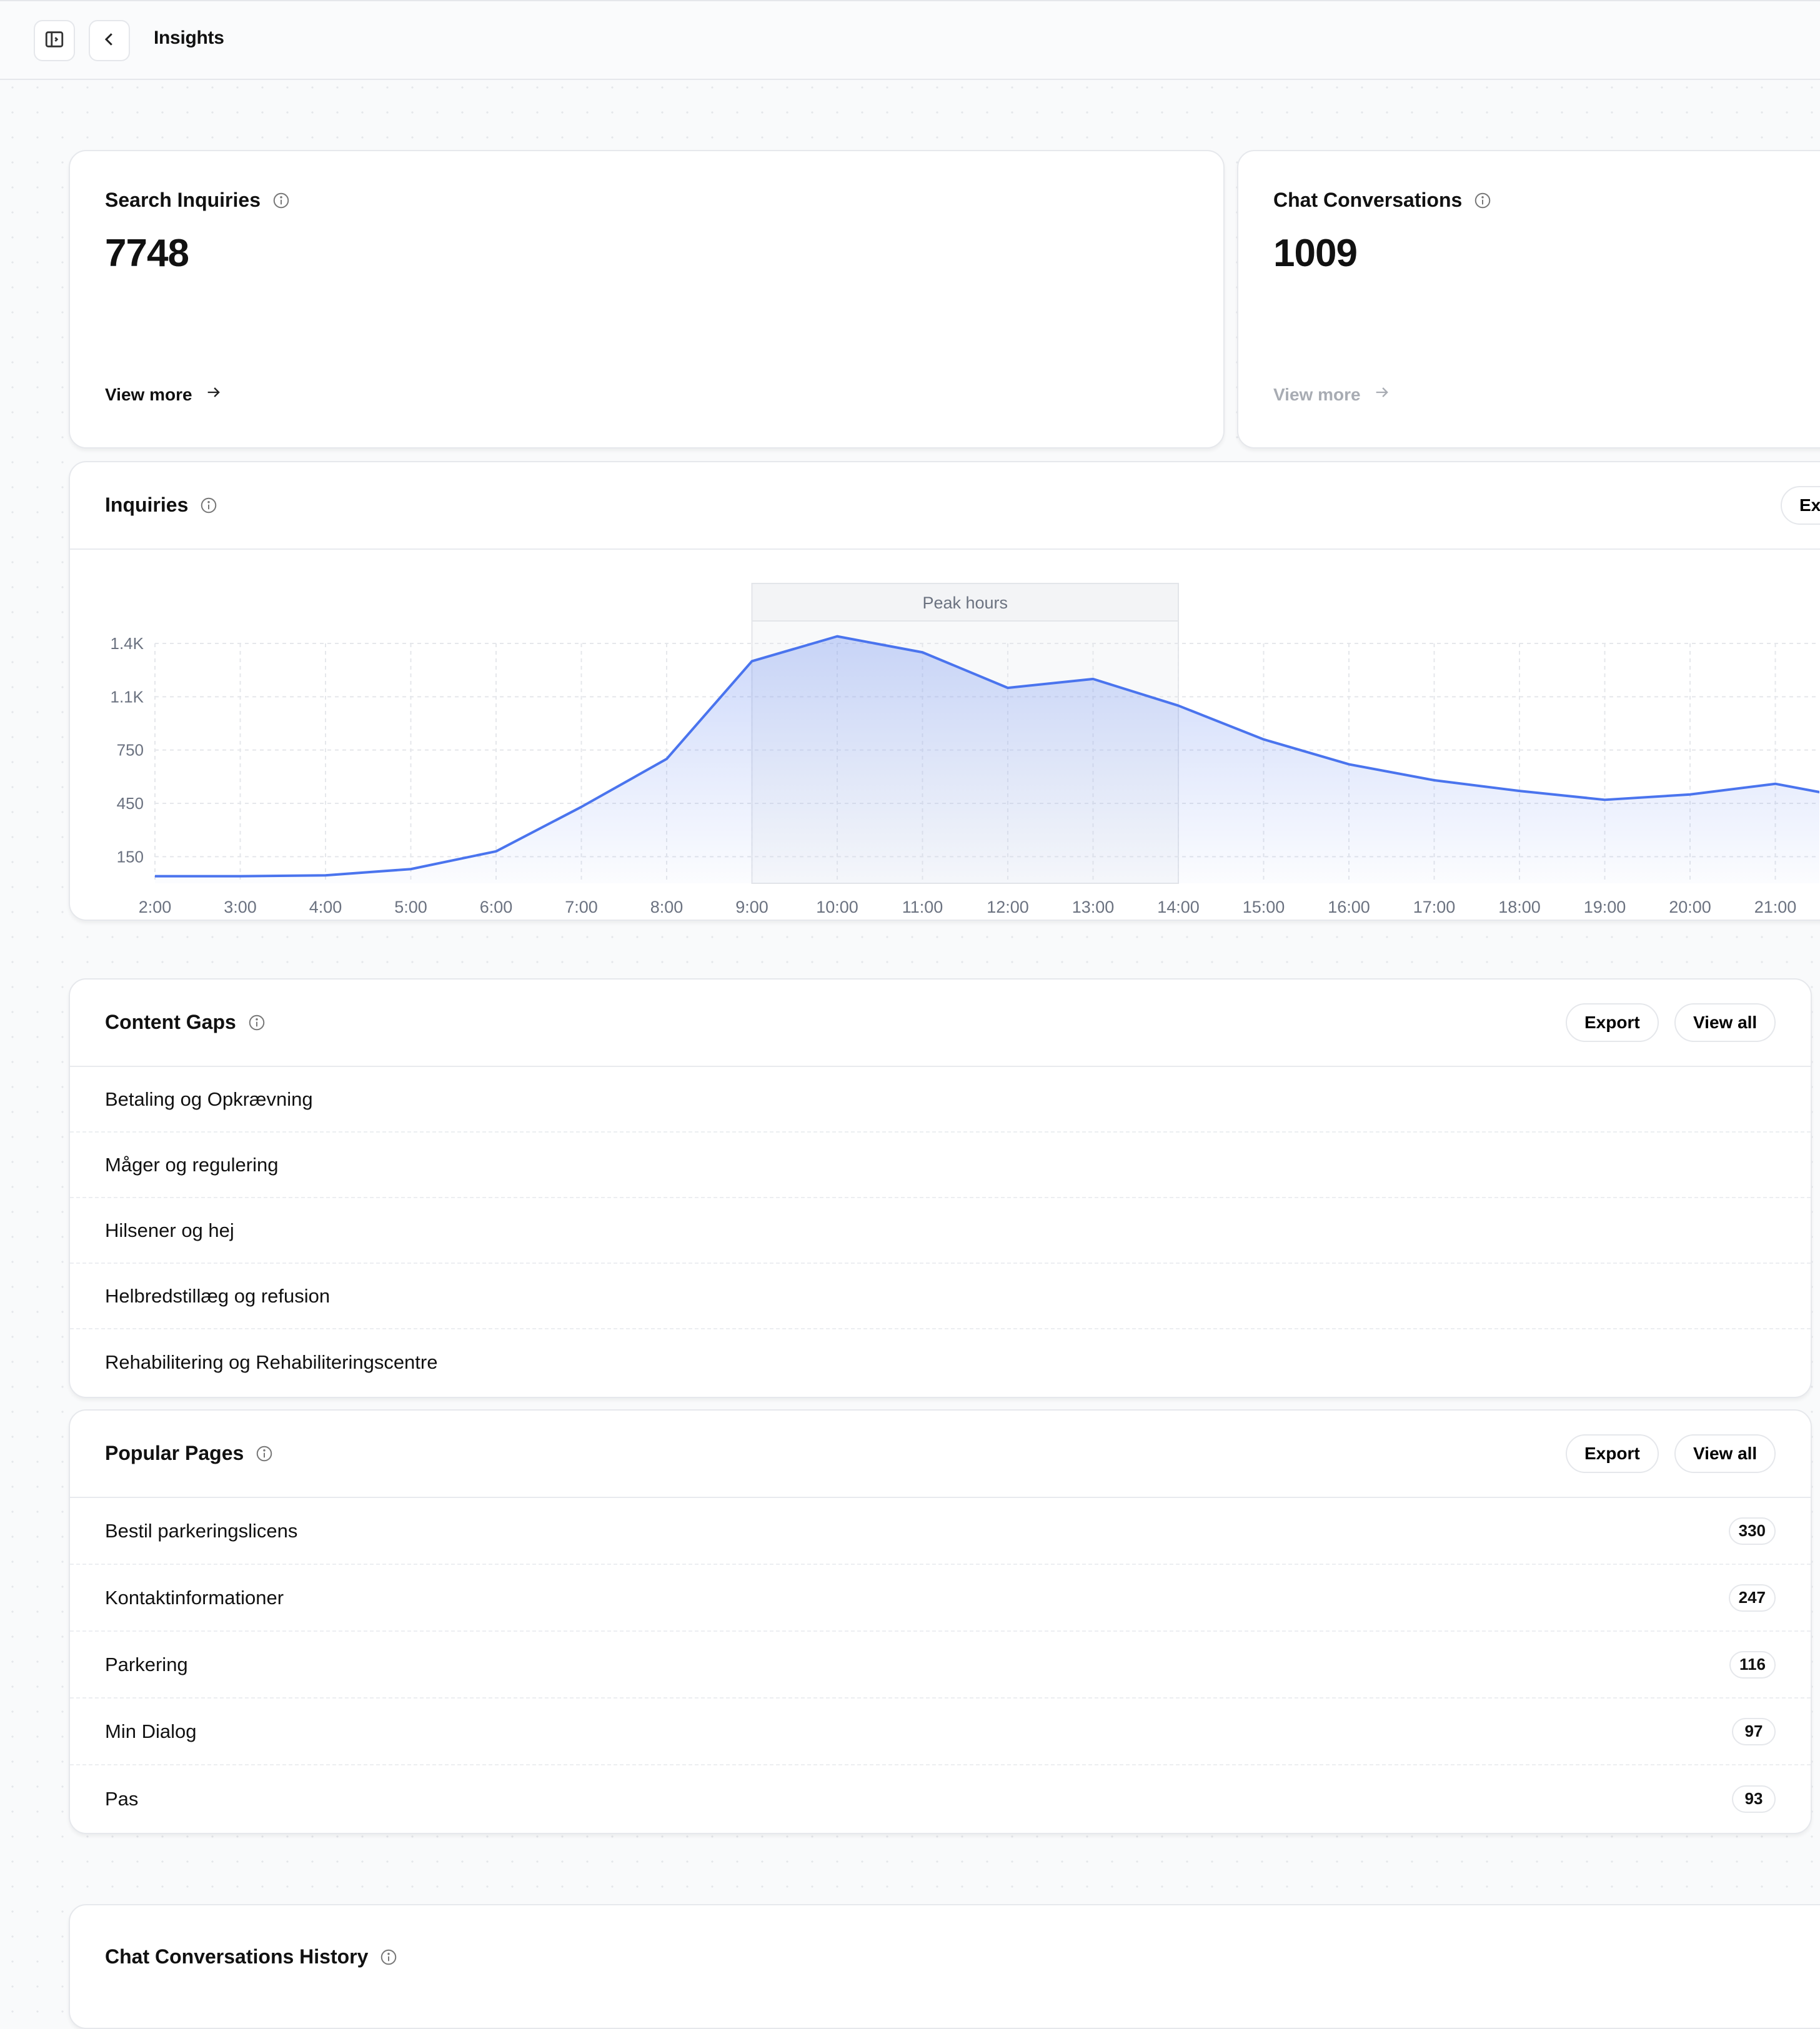 The height and width of the screenshot is (2029, 1820). Describe the element at coordinates (496, 907) in the screenshot. I see `x-tick-label: 6:00` at that location.